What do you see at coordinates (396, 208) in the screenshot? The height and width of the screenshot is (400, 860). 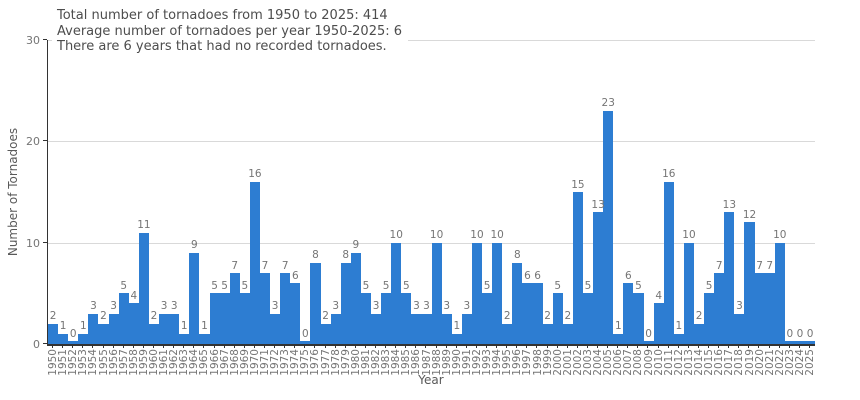 I see `bar-column-1984: 10 1984` at bounding box center [396, 208].